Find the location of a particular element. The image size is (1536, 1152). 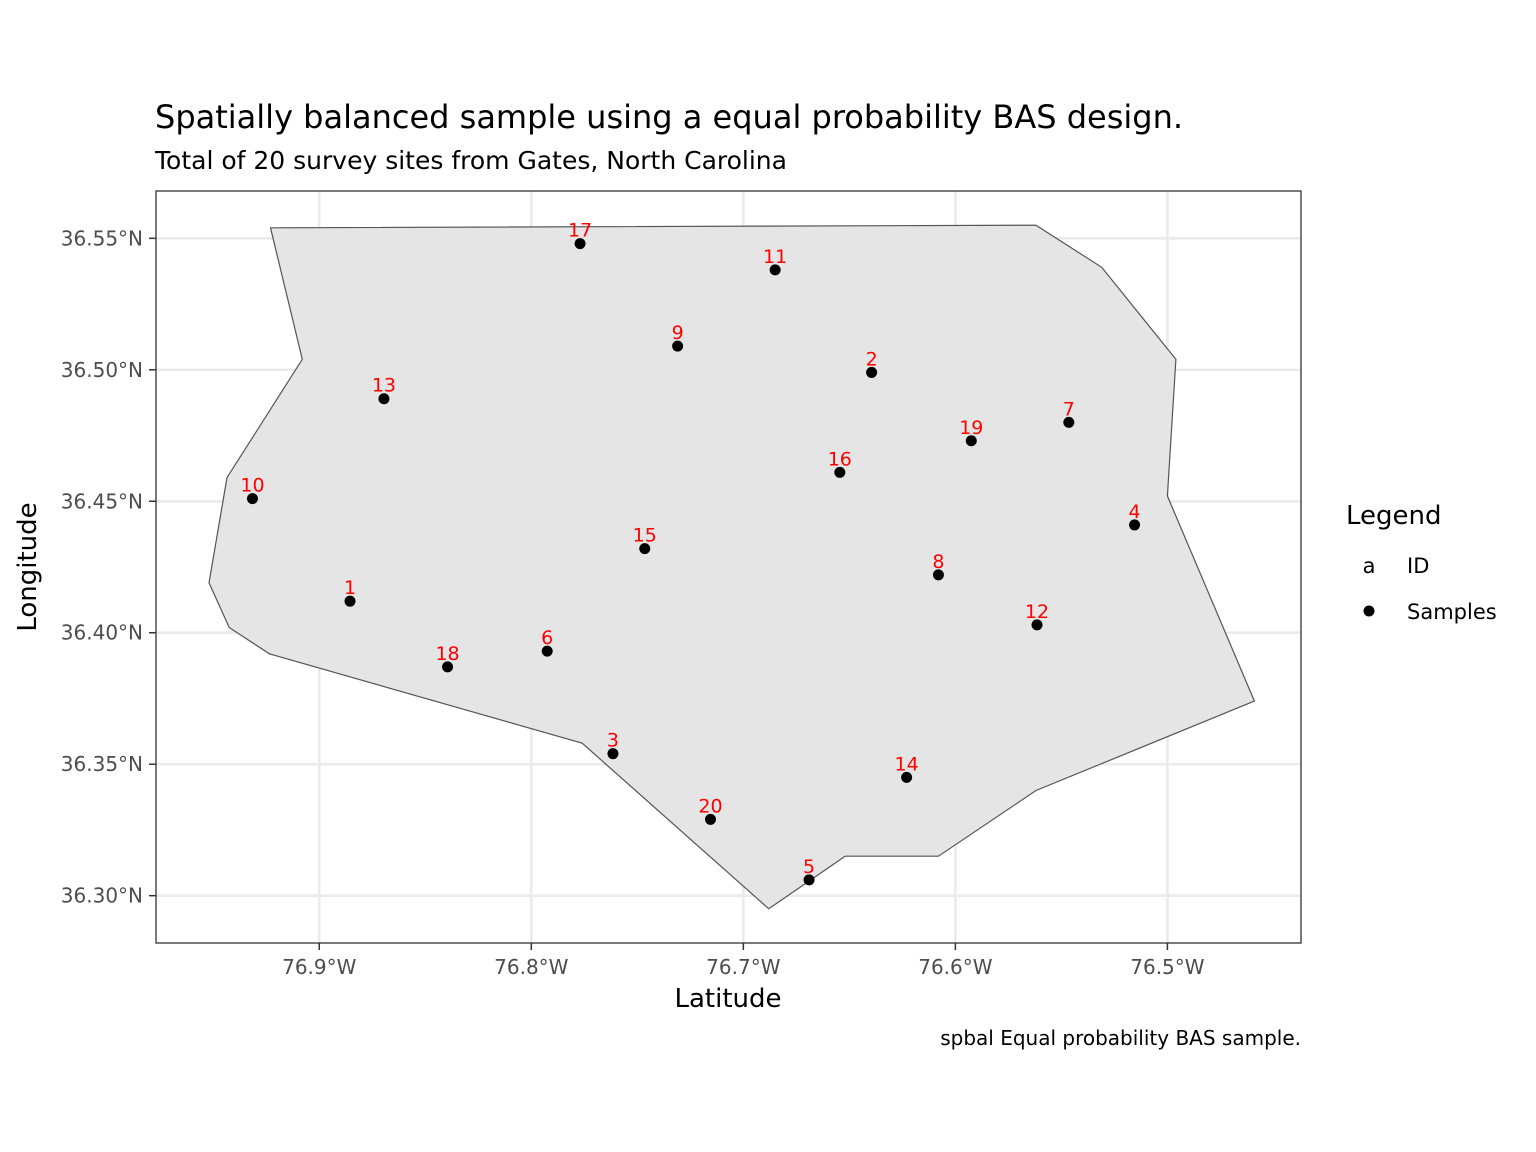

sample-id-label: 4 is located at coordinates (1135, 512).